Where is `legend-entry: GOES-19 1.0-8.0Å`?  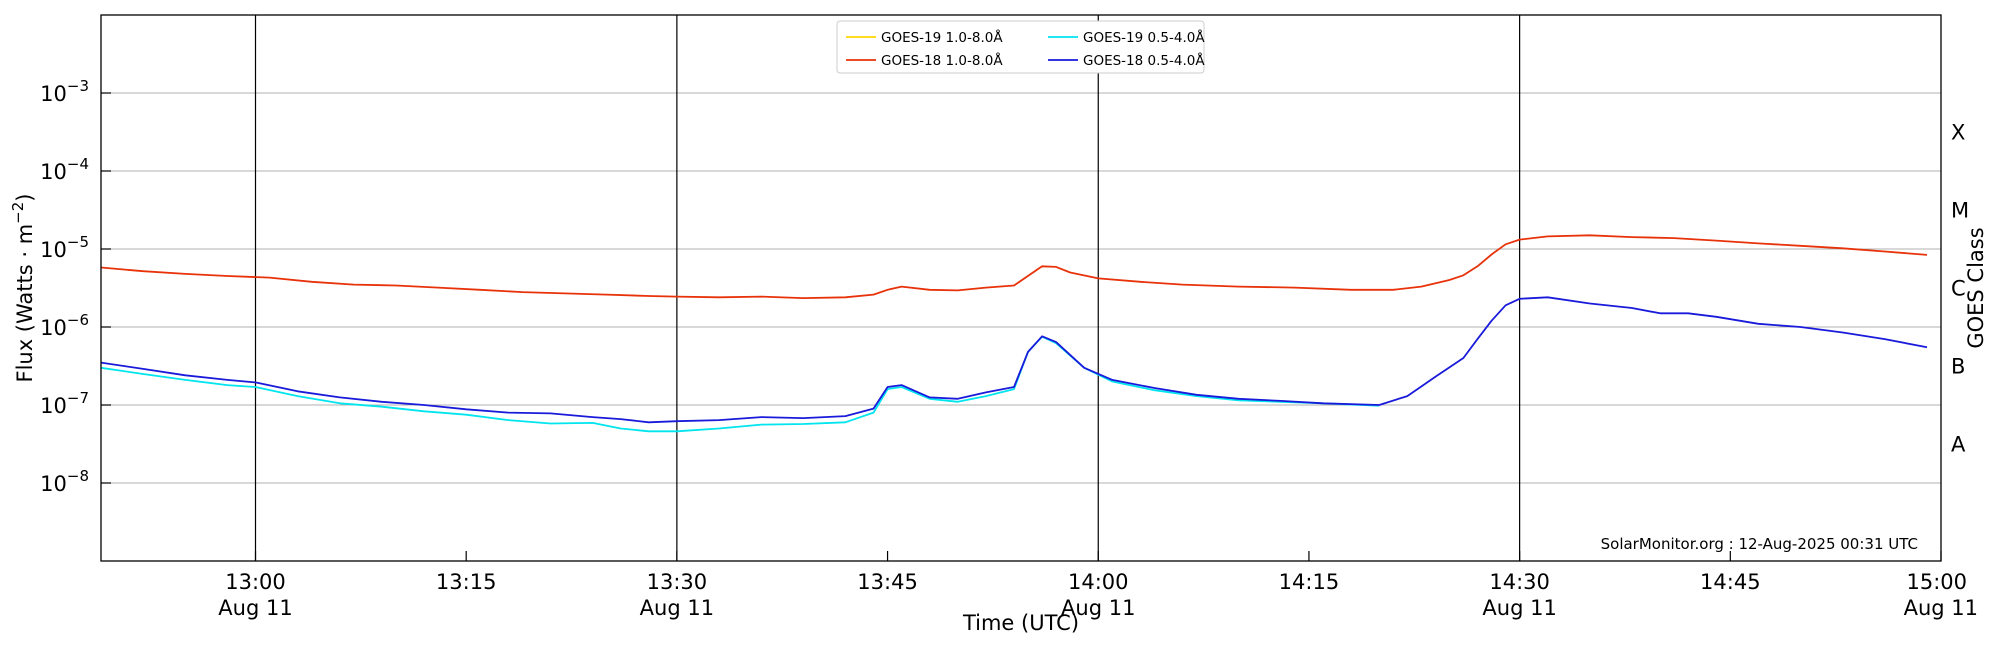 legend-entry: GOES-19 1.0-8.0Å is located at coordinates (942, 37).